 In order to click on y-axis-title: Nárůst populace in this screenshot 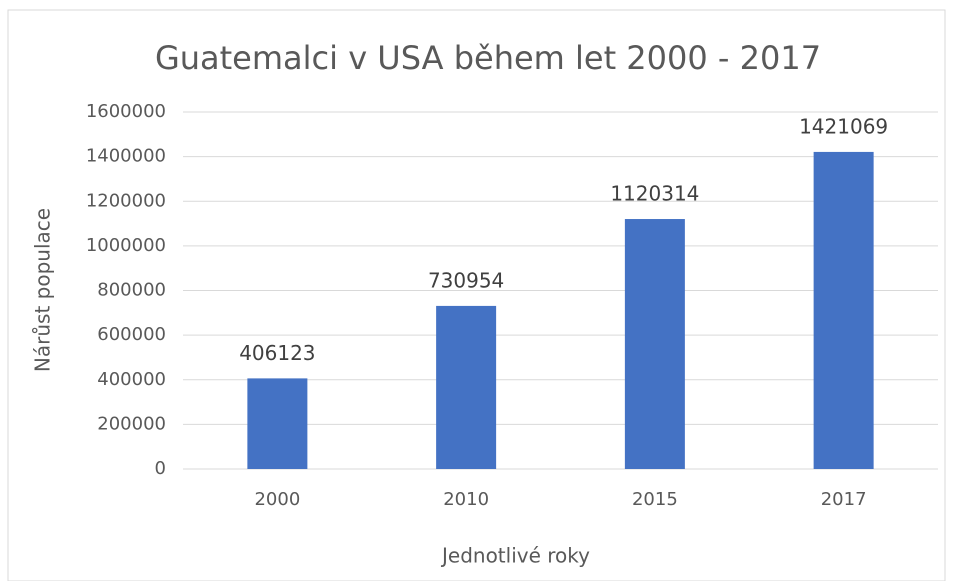, I will do `click(43, 290)`.